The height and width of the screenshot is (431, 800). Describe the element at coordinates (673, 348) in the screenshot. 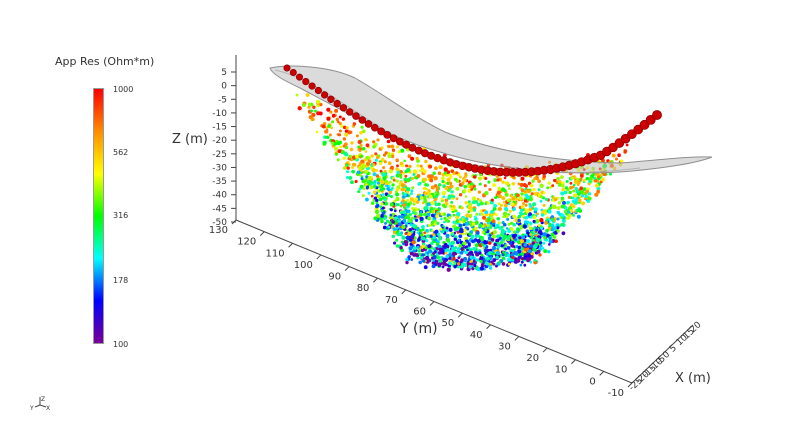

I see `x-tick-label: 5` at that location.